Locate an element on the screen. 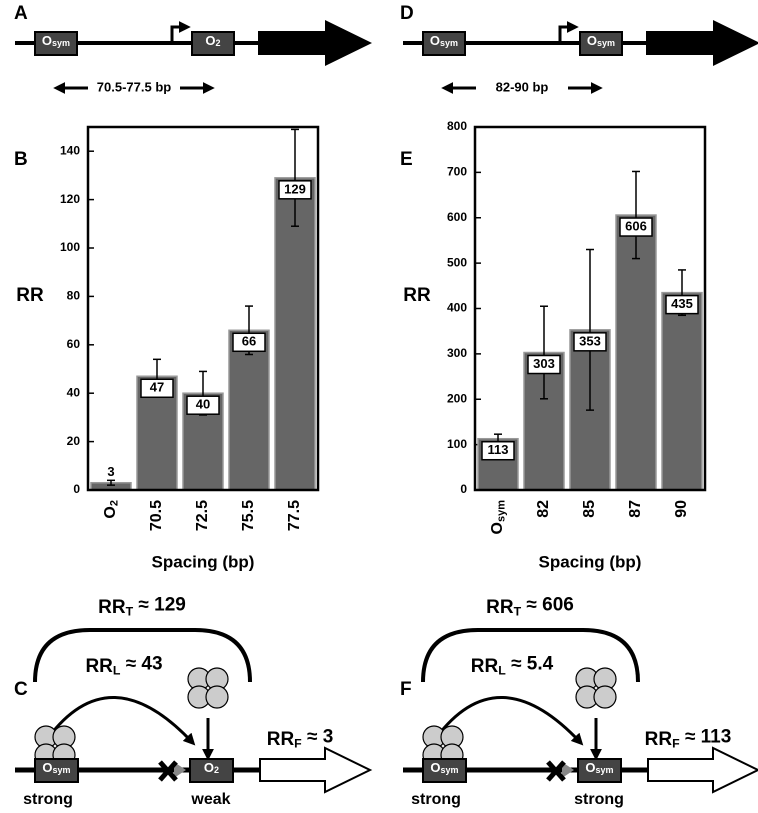 This screenshot has width=758, height=813. x-tick-label: 77.5 is located at coordinates (294, 515).